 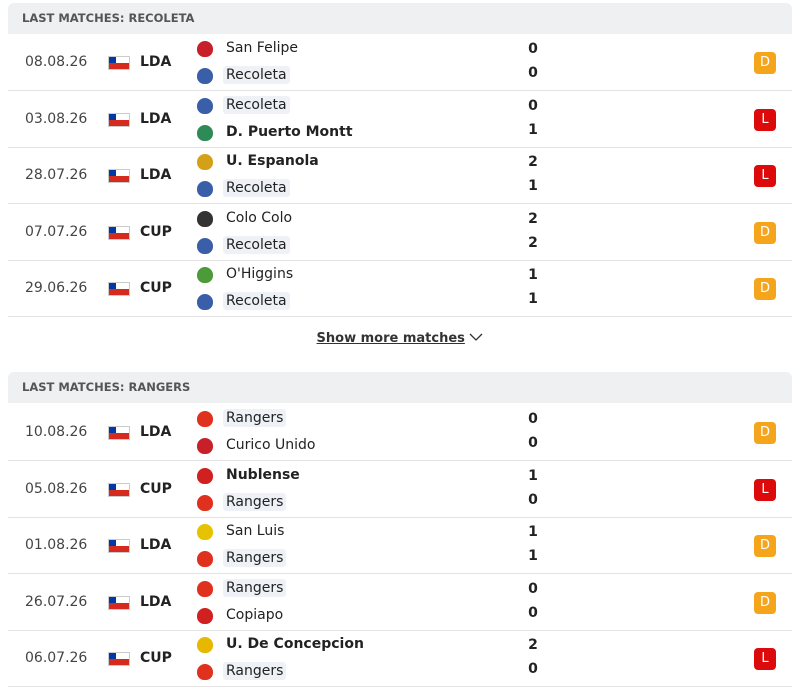 What do you see at coordinates (400, 659) in the screenshot?
I see `match-row: 06.07.26 CUP U. De Concepcion 2 Rangers 0 L` at bounding box center [400, 659].